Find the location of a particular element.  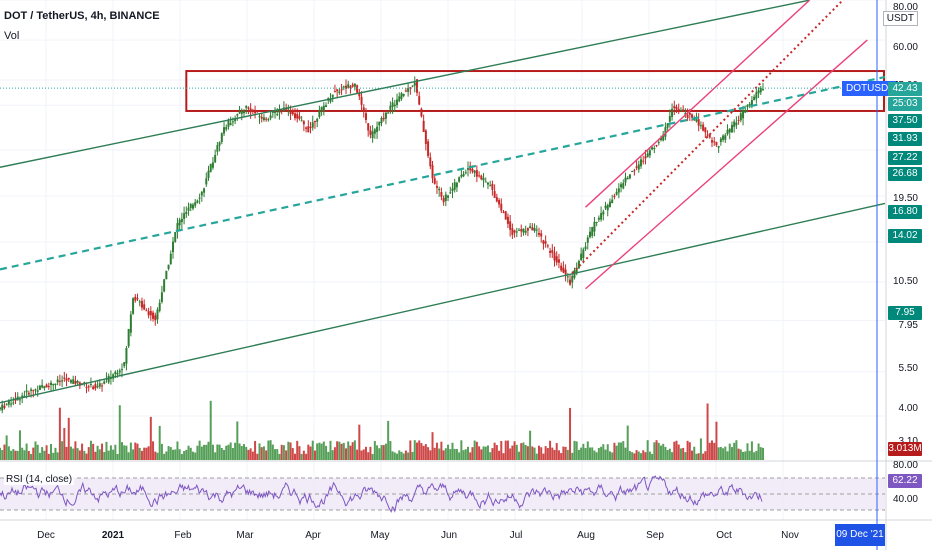

price-badge: 31.93 is located at coordinates (905, 139).